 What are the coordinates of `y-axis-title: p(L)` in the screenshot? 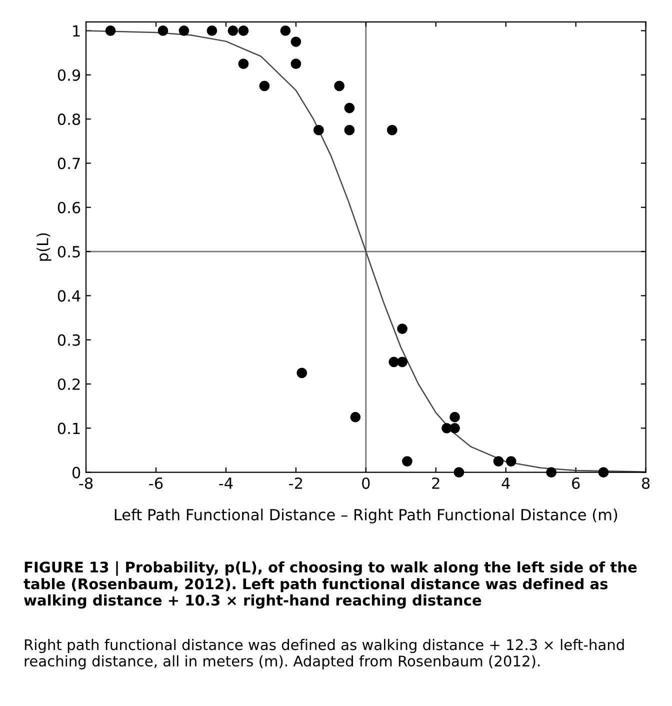 It's located at (44, 247).